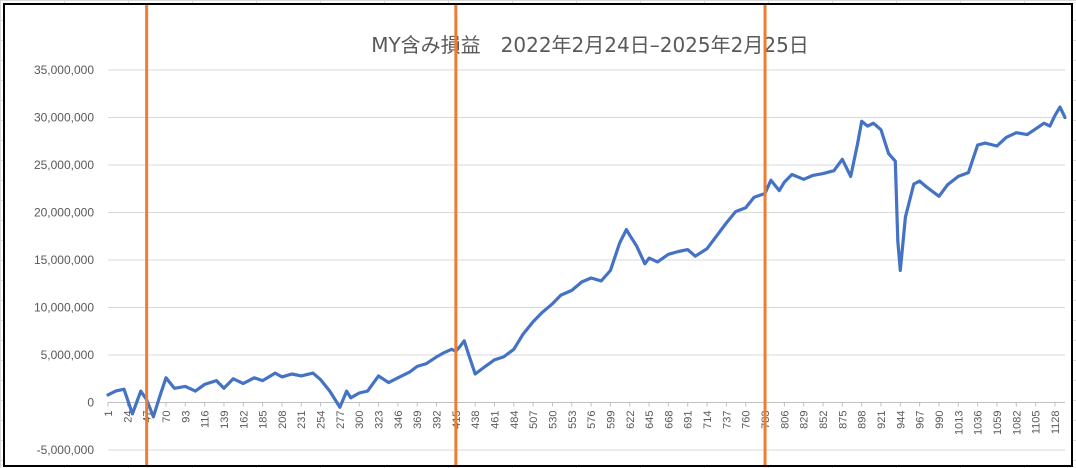 This screenshot has width=1076, height=468. What do you see at coordinates (206, 420) in the screenshot?
I see `x-tick-label: 116` at bounding box center [206, 420].